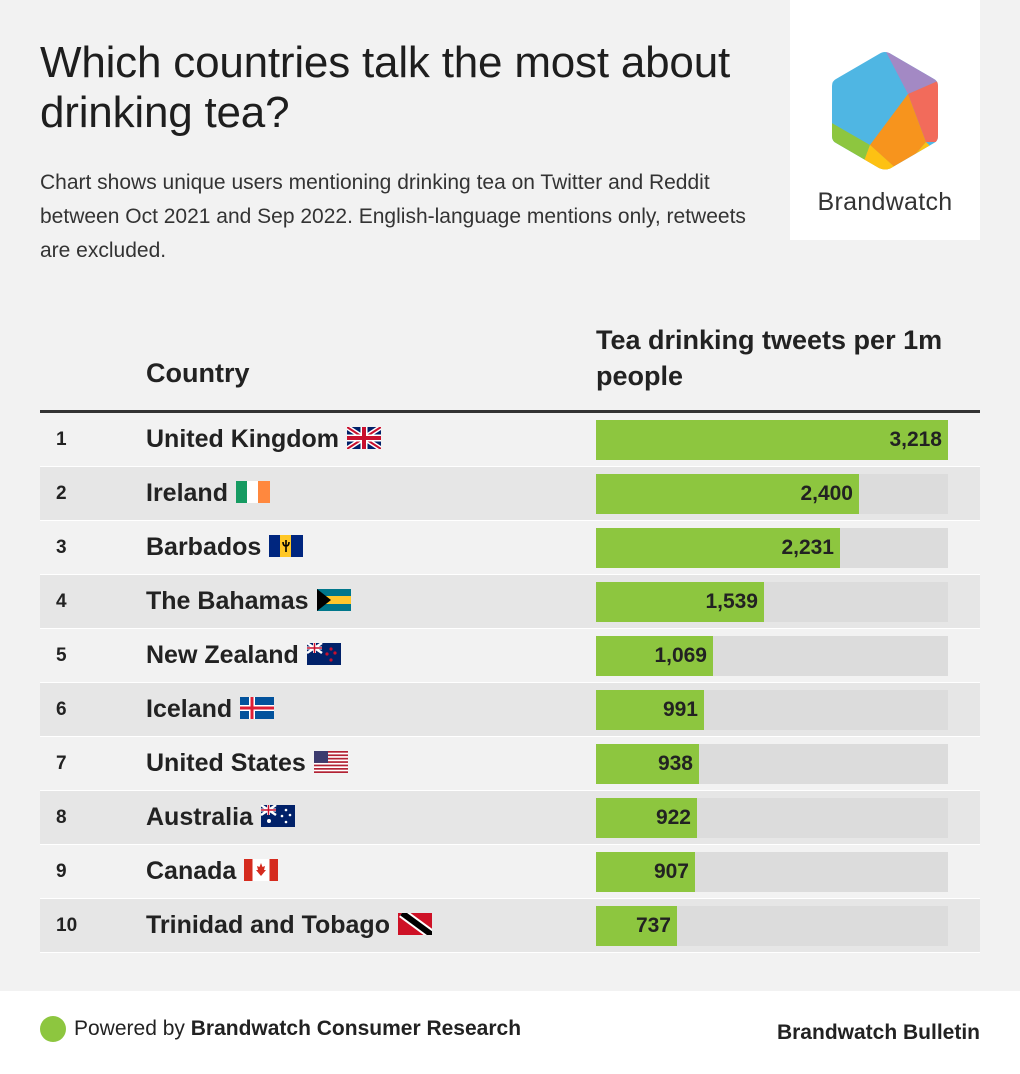  I want to click on country-cell: Ireland, so click(208, 493).